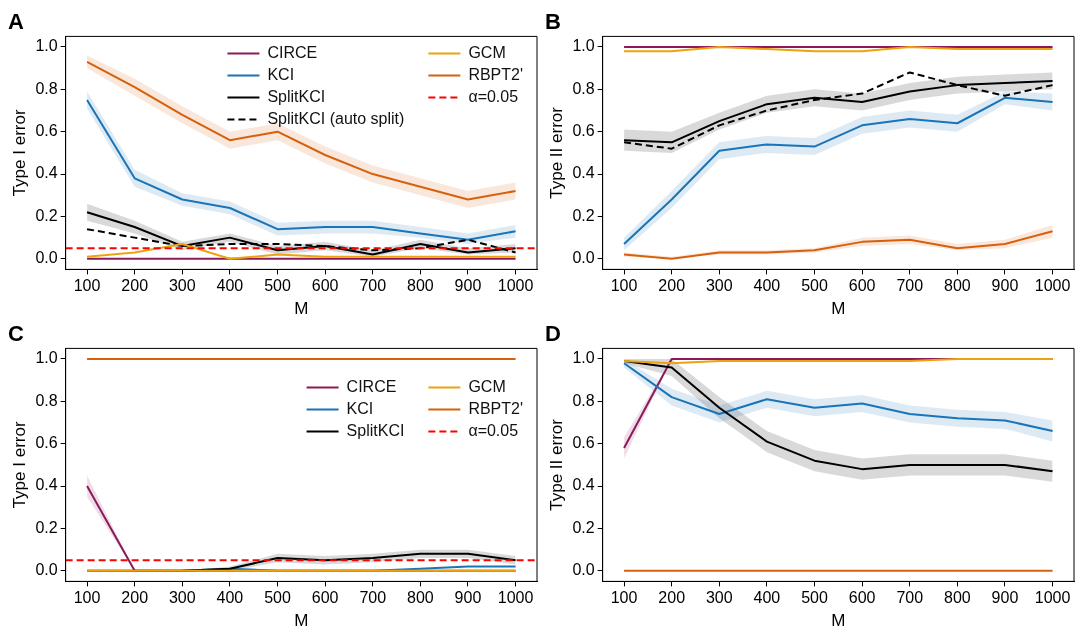  What do you see at coordinates (16, 22) in the screenshot?
I see `chart-title: A` at bounding box center [16, 22].